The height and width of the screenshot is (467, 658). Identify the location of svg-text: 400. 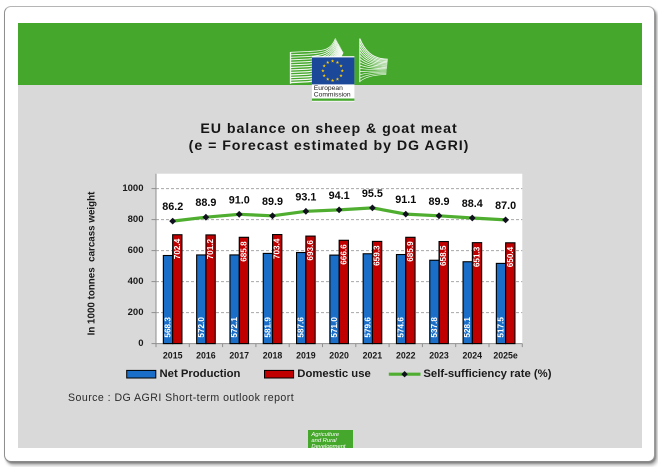
(136, 281).